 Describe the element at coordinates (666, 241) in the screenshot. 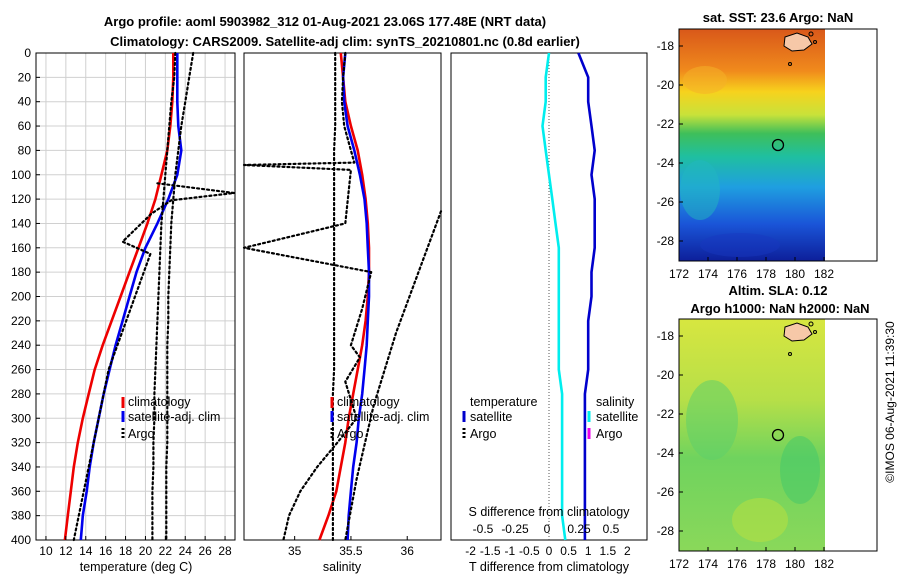

I see `y-tick-label: -28` at that location.